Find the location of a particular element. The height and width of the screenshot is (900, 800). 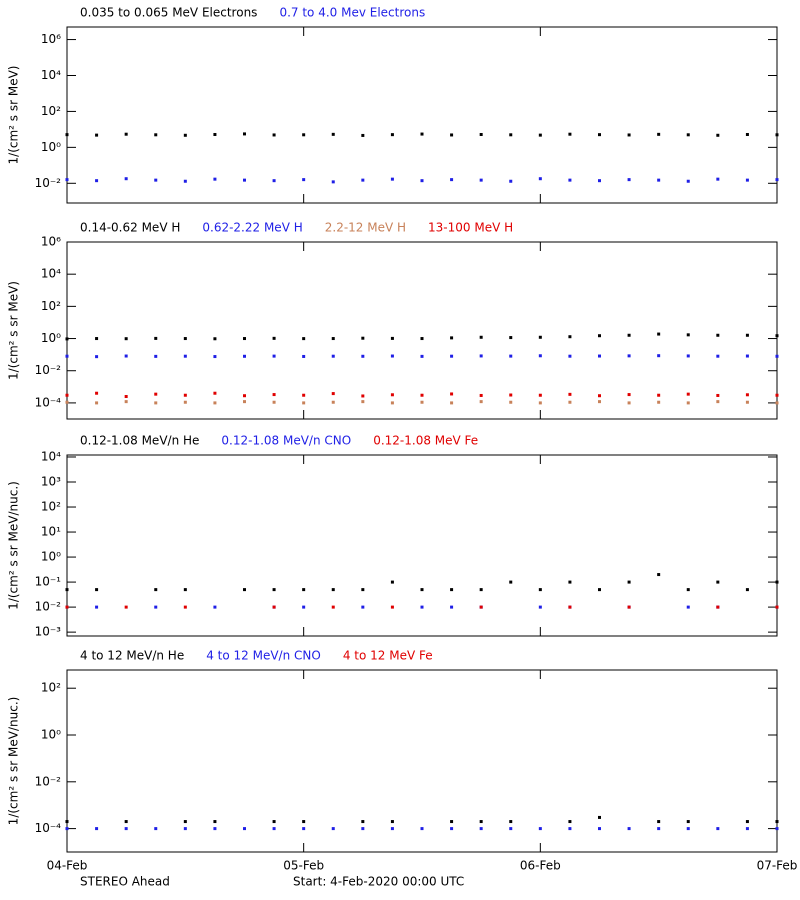

legend-entry: 0.7 to 4.0 Mev Electrons is located at coordinates (352, 13).